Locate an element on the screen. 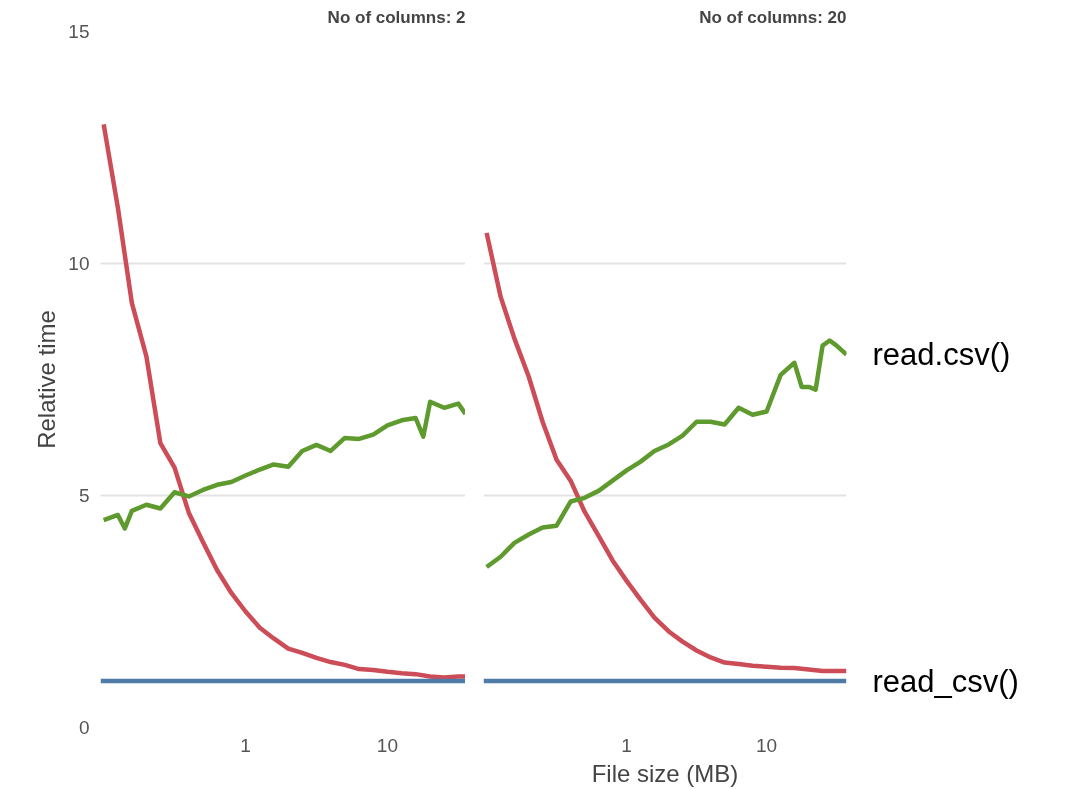 This screenshot has height=789, width=1069. y-tick-label: 0 is located at coordinates (84, 727).